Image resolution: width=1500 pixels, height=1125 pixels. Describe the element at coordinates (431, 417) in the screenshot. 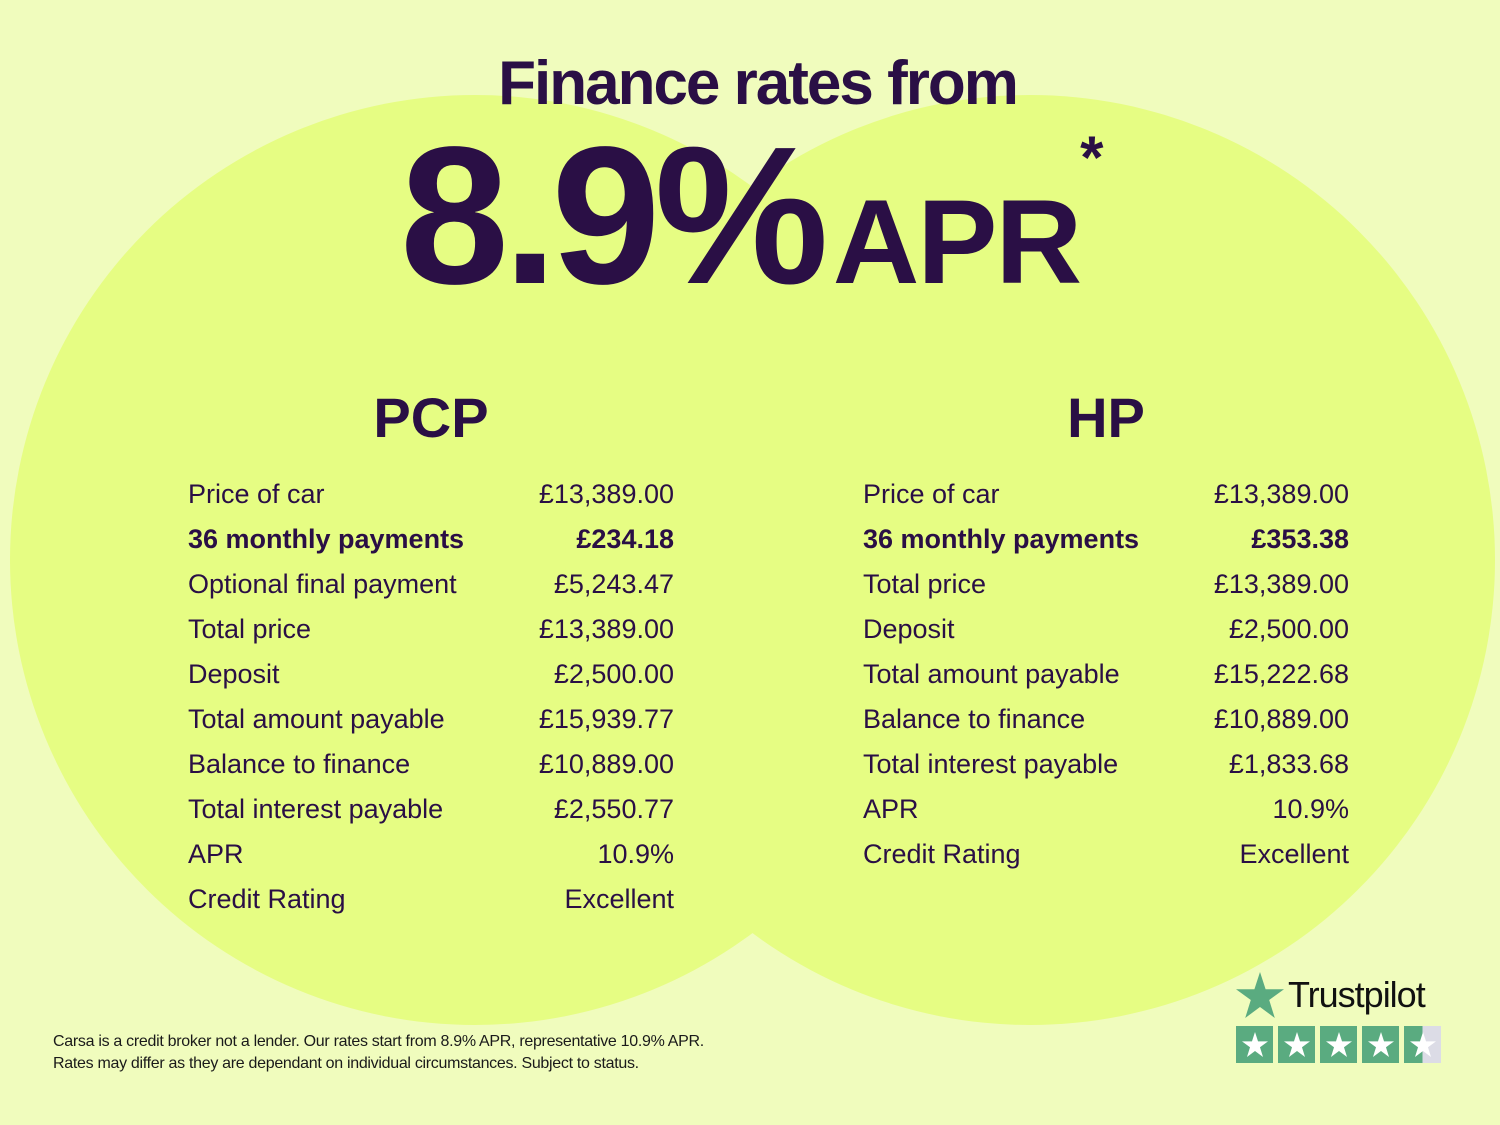

I see `pcp-title: PCP` at that location.